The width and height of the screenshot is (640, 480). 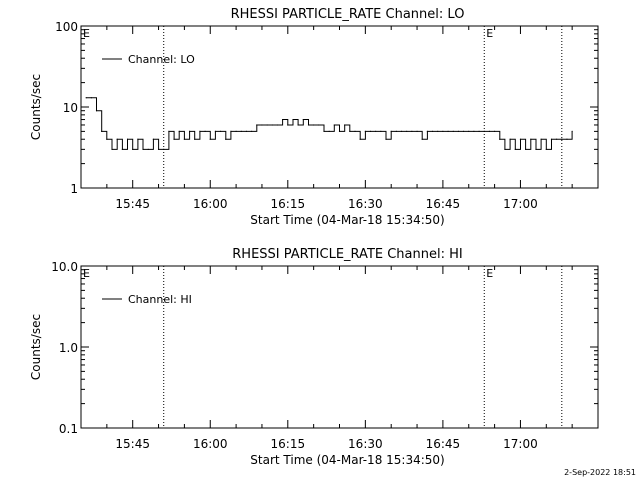 What do you see at coordinates (64, 267) in the screenshot?
I see `y-tick-label: 10.0` at bounding box center [64, 267].